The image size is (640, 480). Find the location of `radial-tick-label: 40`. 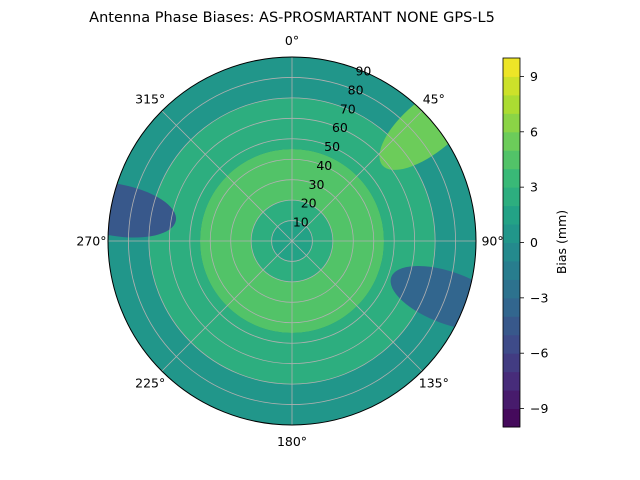

radial-tick-label: 40 is located at coordinates (324, 165).